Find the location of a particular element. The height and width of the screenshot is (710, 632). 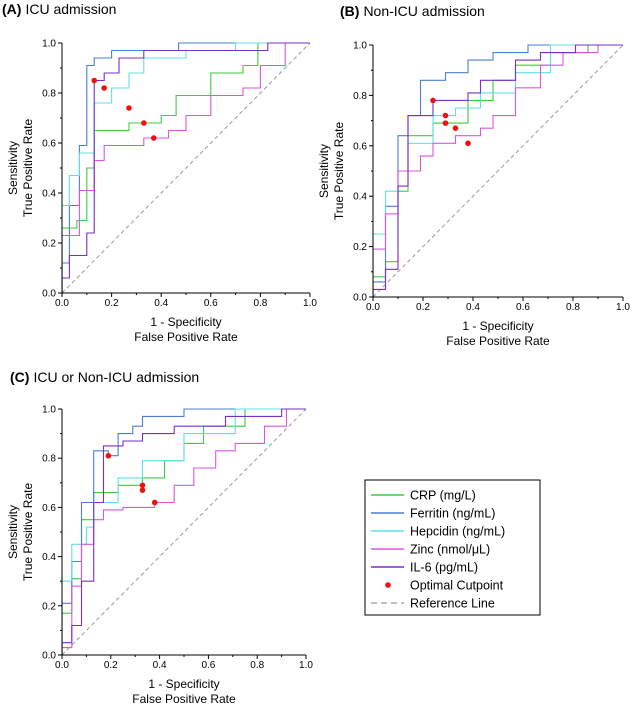

legend-item: Zinc (nmol/μL) is located at coordinates (430, 550).